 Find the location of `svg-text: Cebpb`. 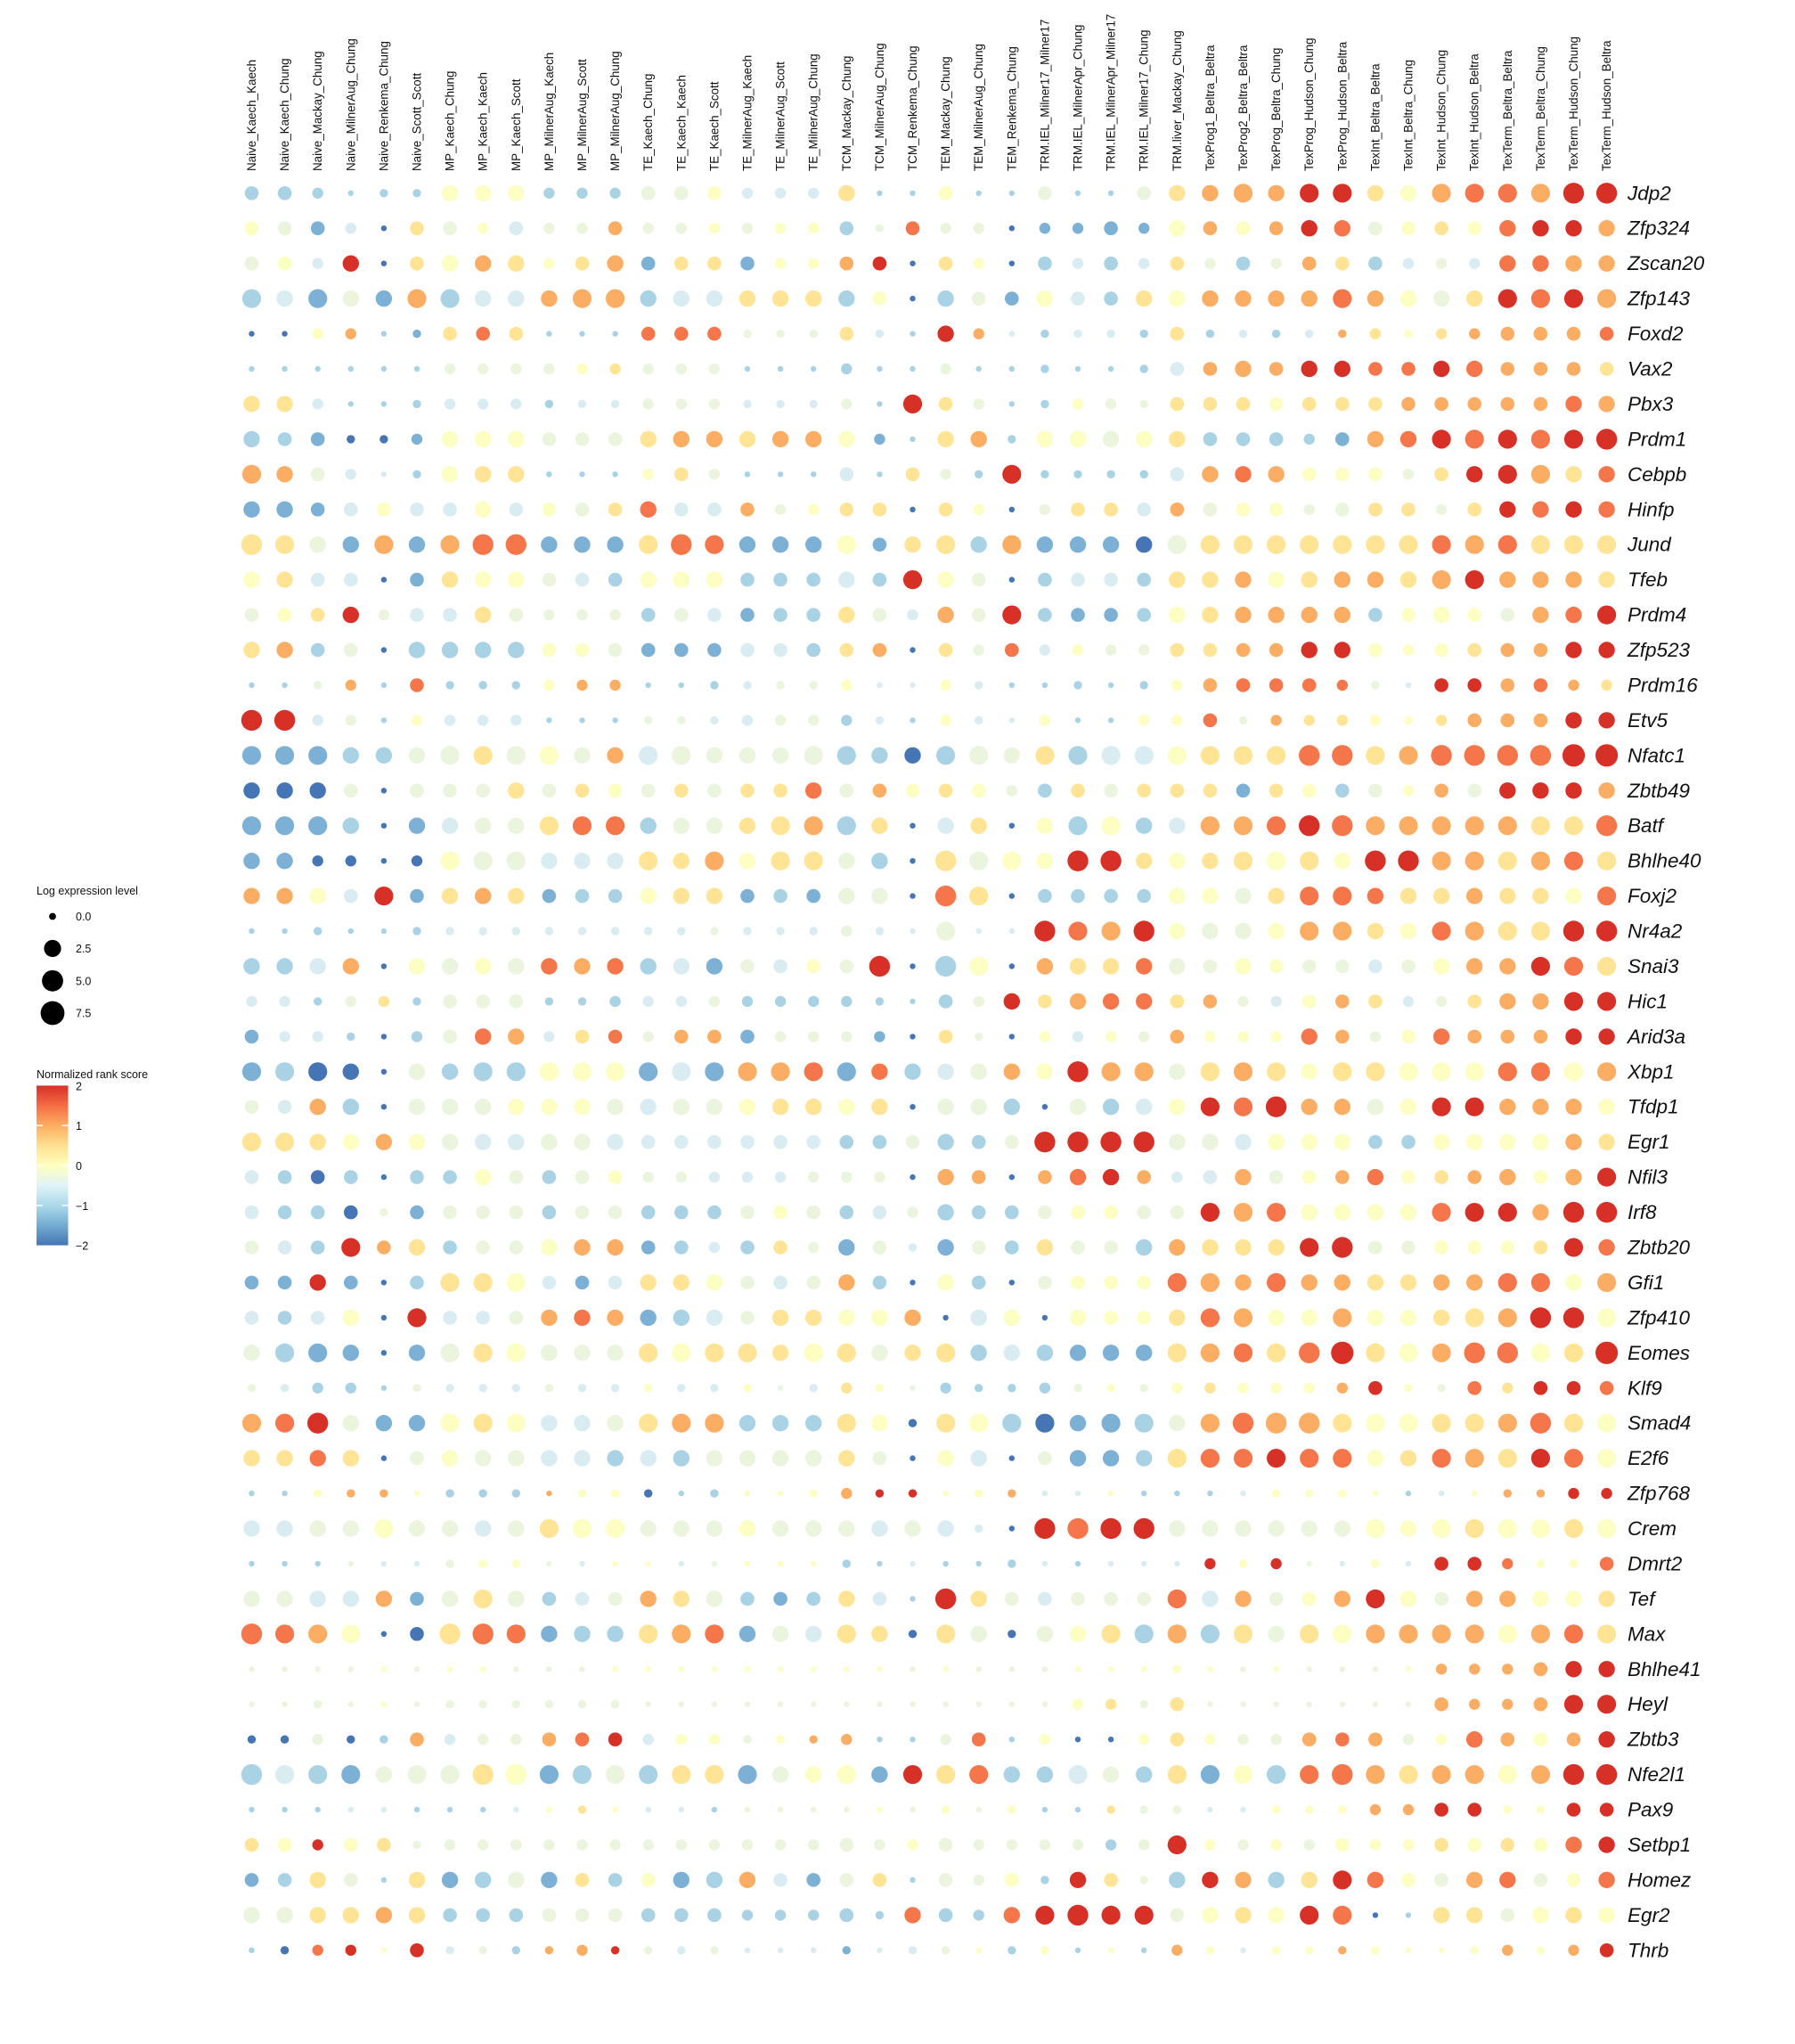

svg-text: Cebpb is located at coordinates (1657, 474).